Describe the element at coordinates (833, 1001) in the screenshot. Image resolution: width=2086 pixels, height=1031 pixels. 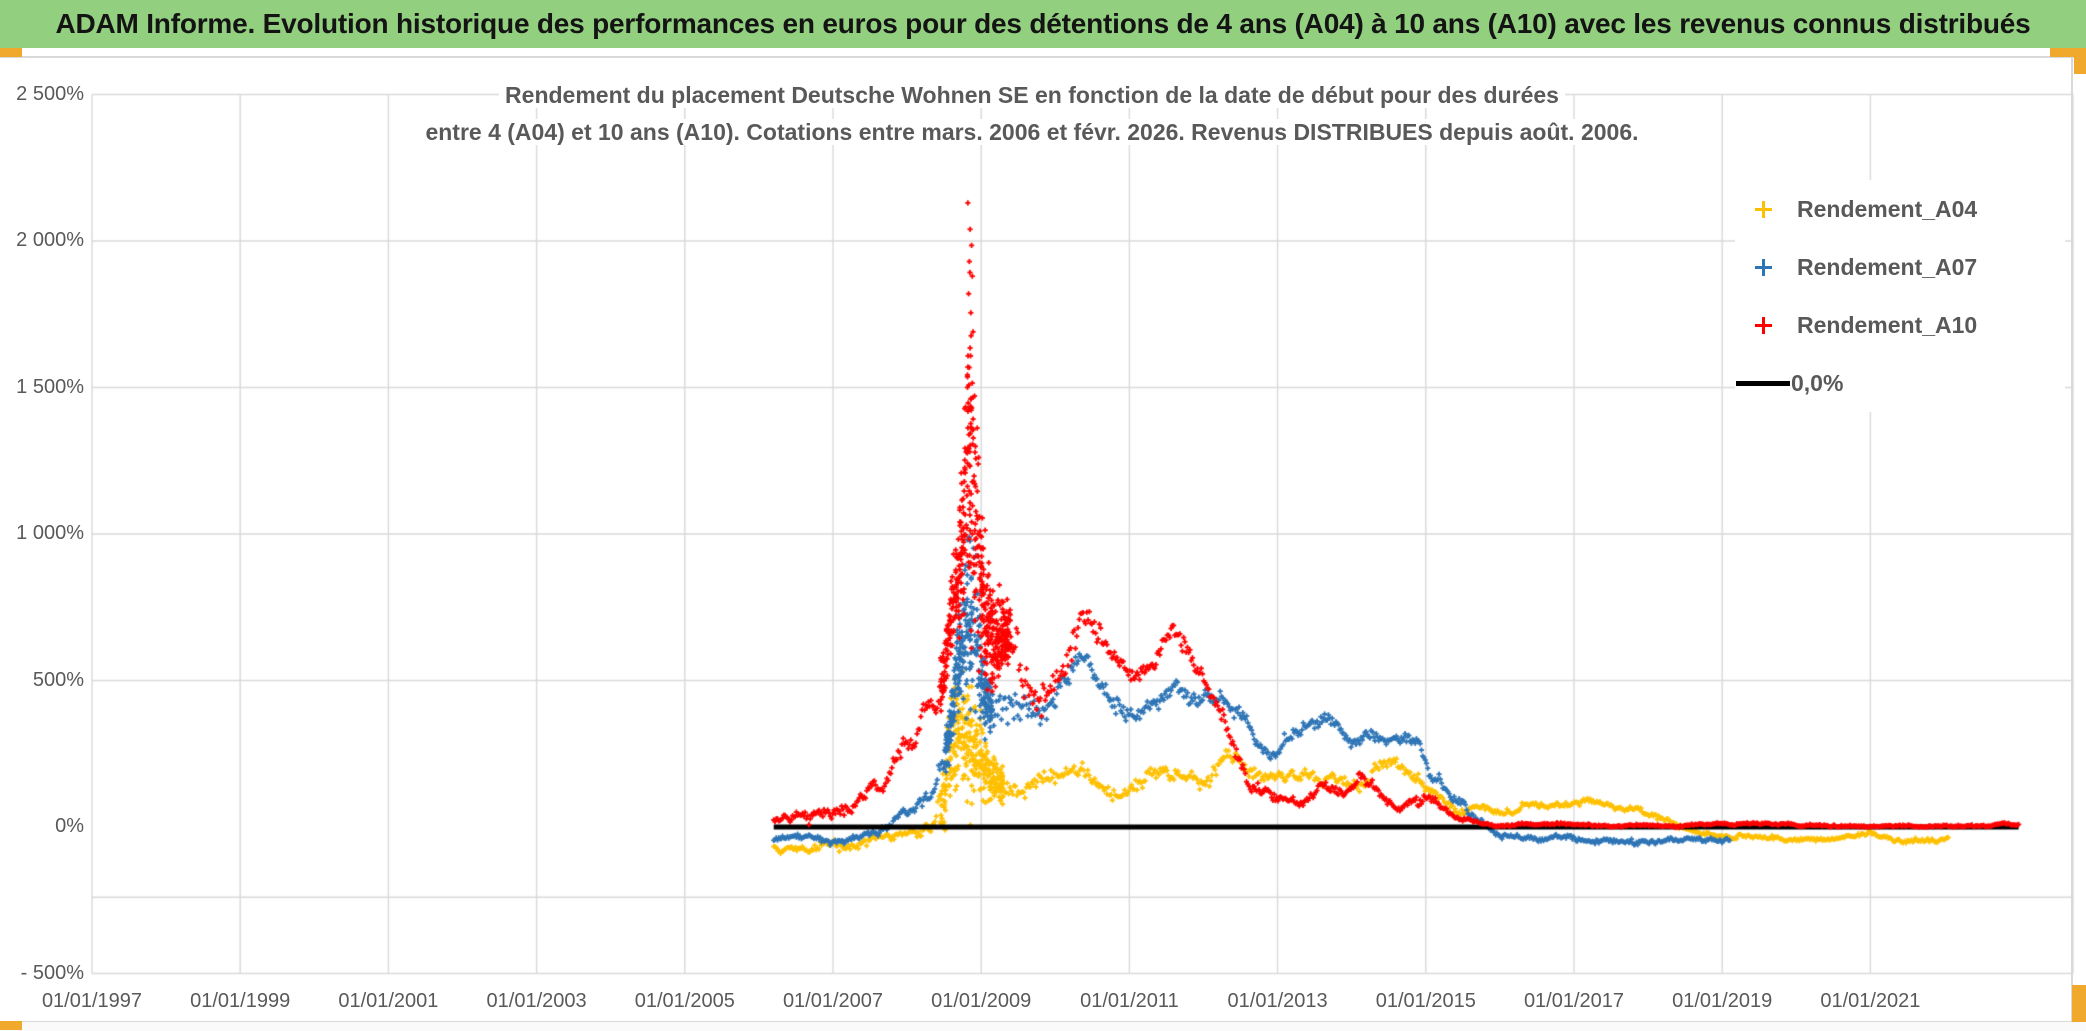
I see `x-axis-label: 01/01/2007` at that location.